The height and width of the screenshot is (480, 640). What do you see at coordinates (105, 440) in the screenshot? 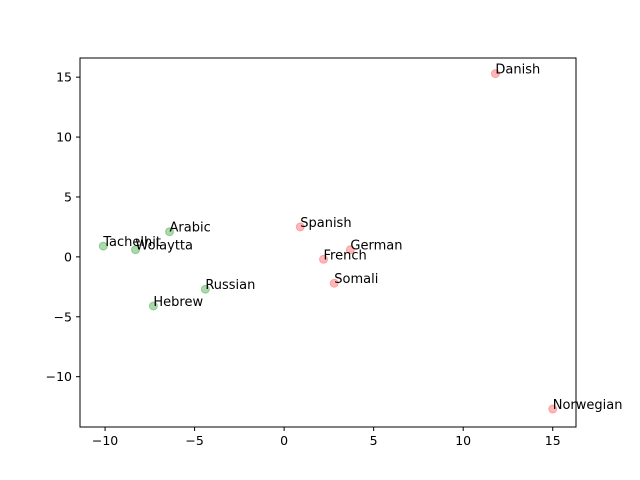
I see `x-tick-label: −10` at bounding box center [105, 440].